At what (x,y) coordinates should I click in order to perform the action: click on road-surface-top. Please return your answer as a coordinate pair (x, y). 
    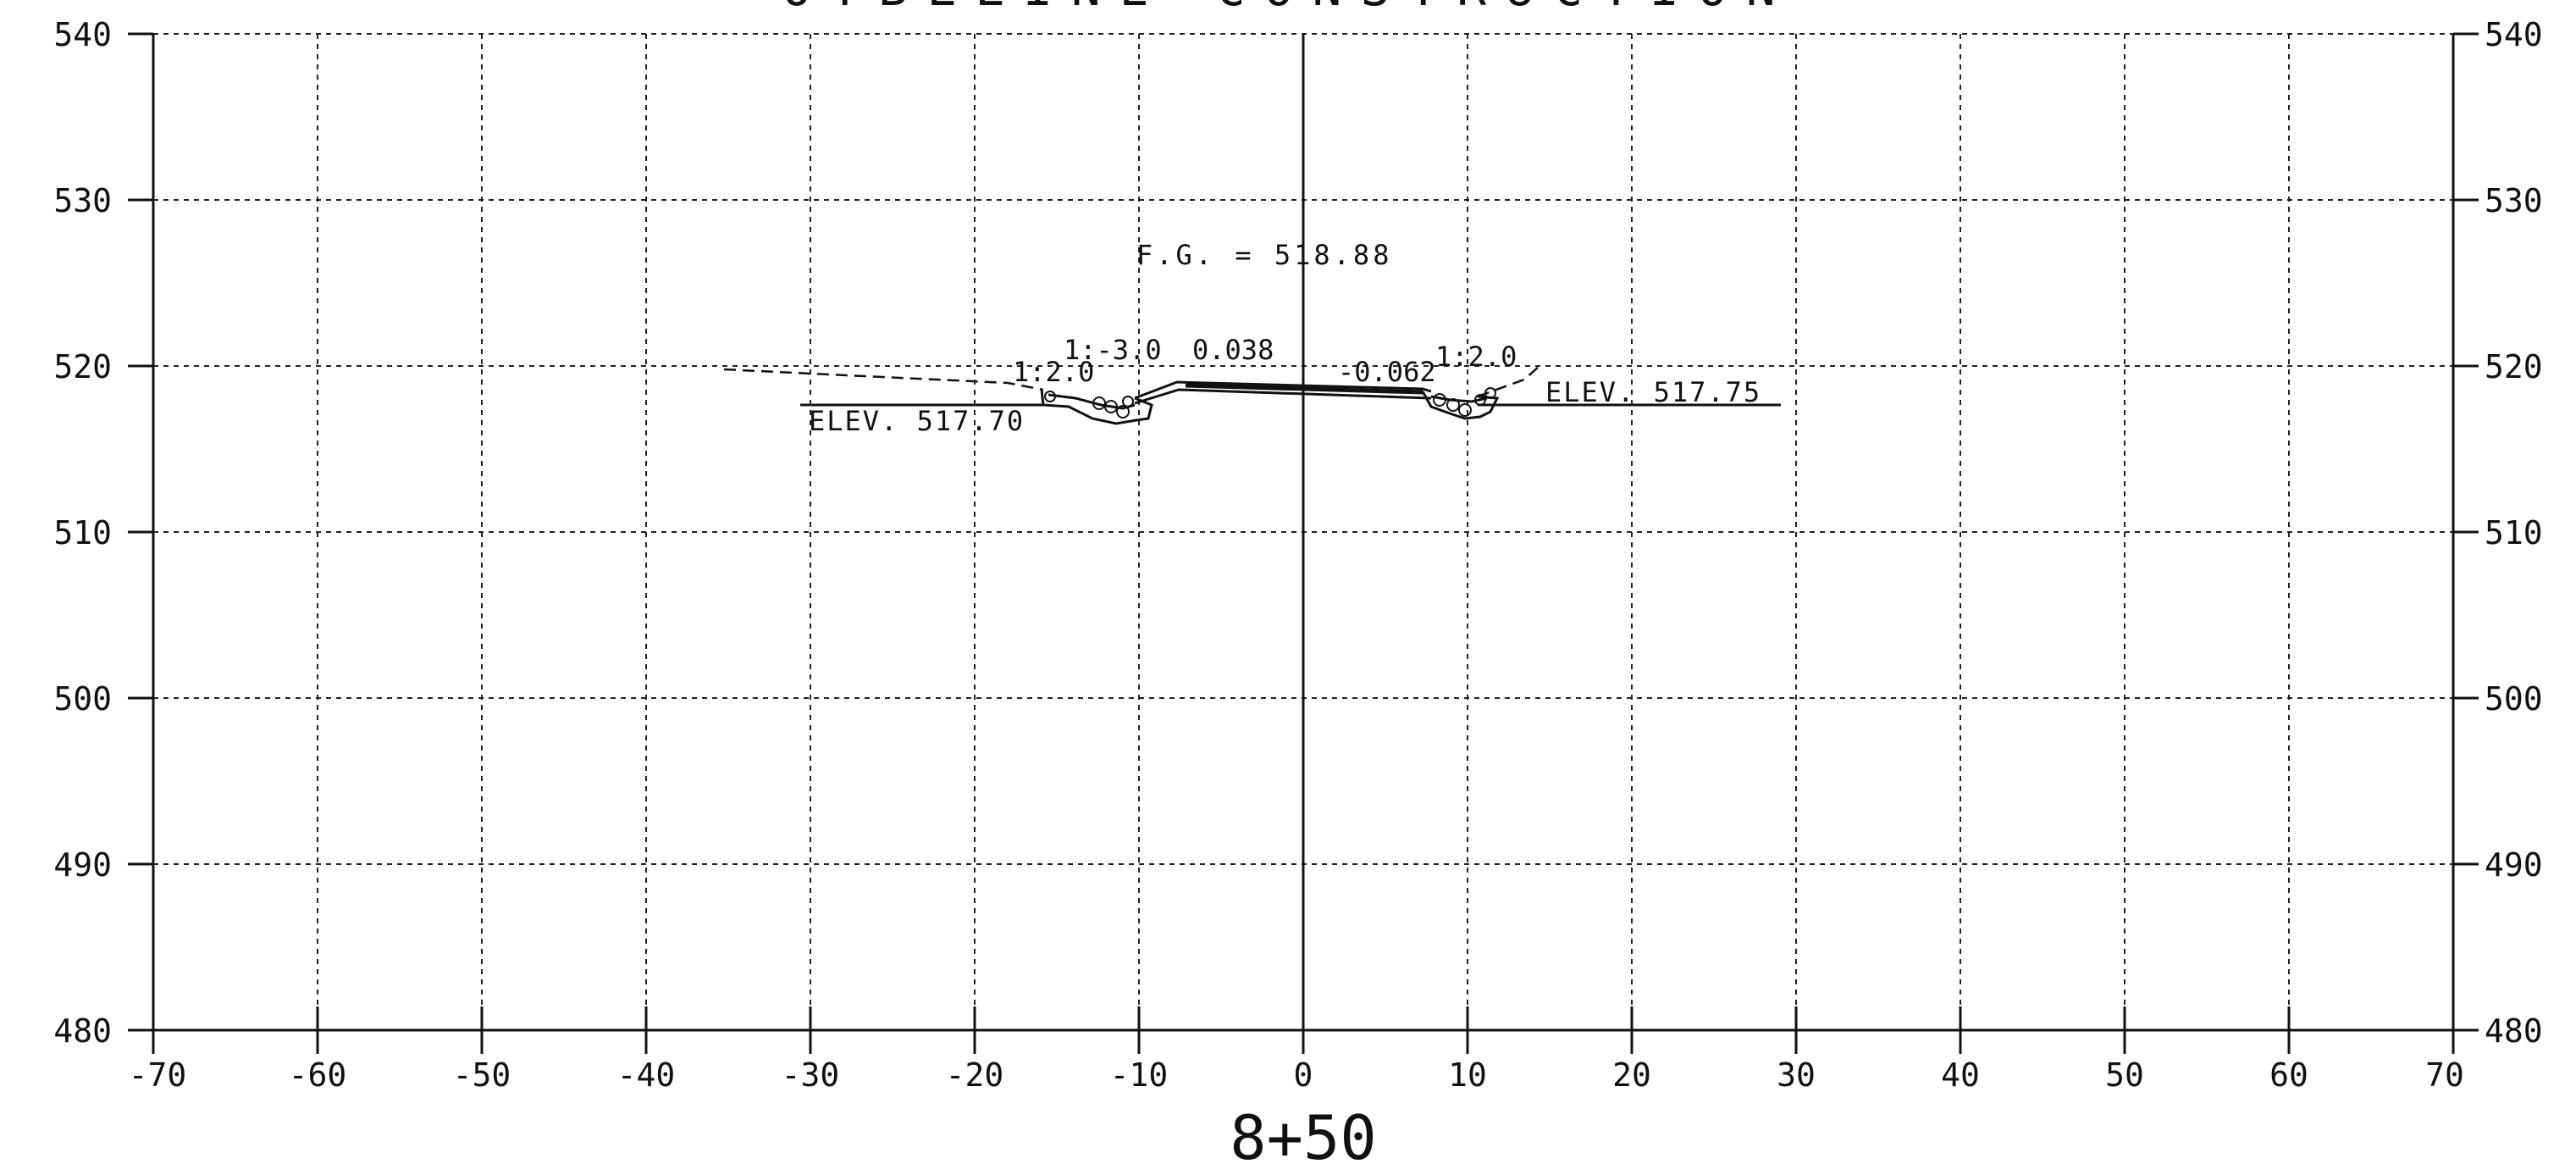
    Looking at the image, I should click on (1283, 390).